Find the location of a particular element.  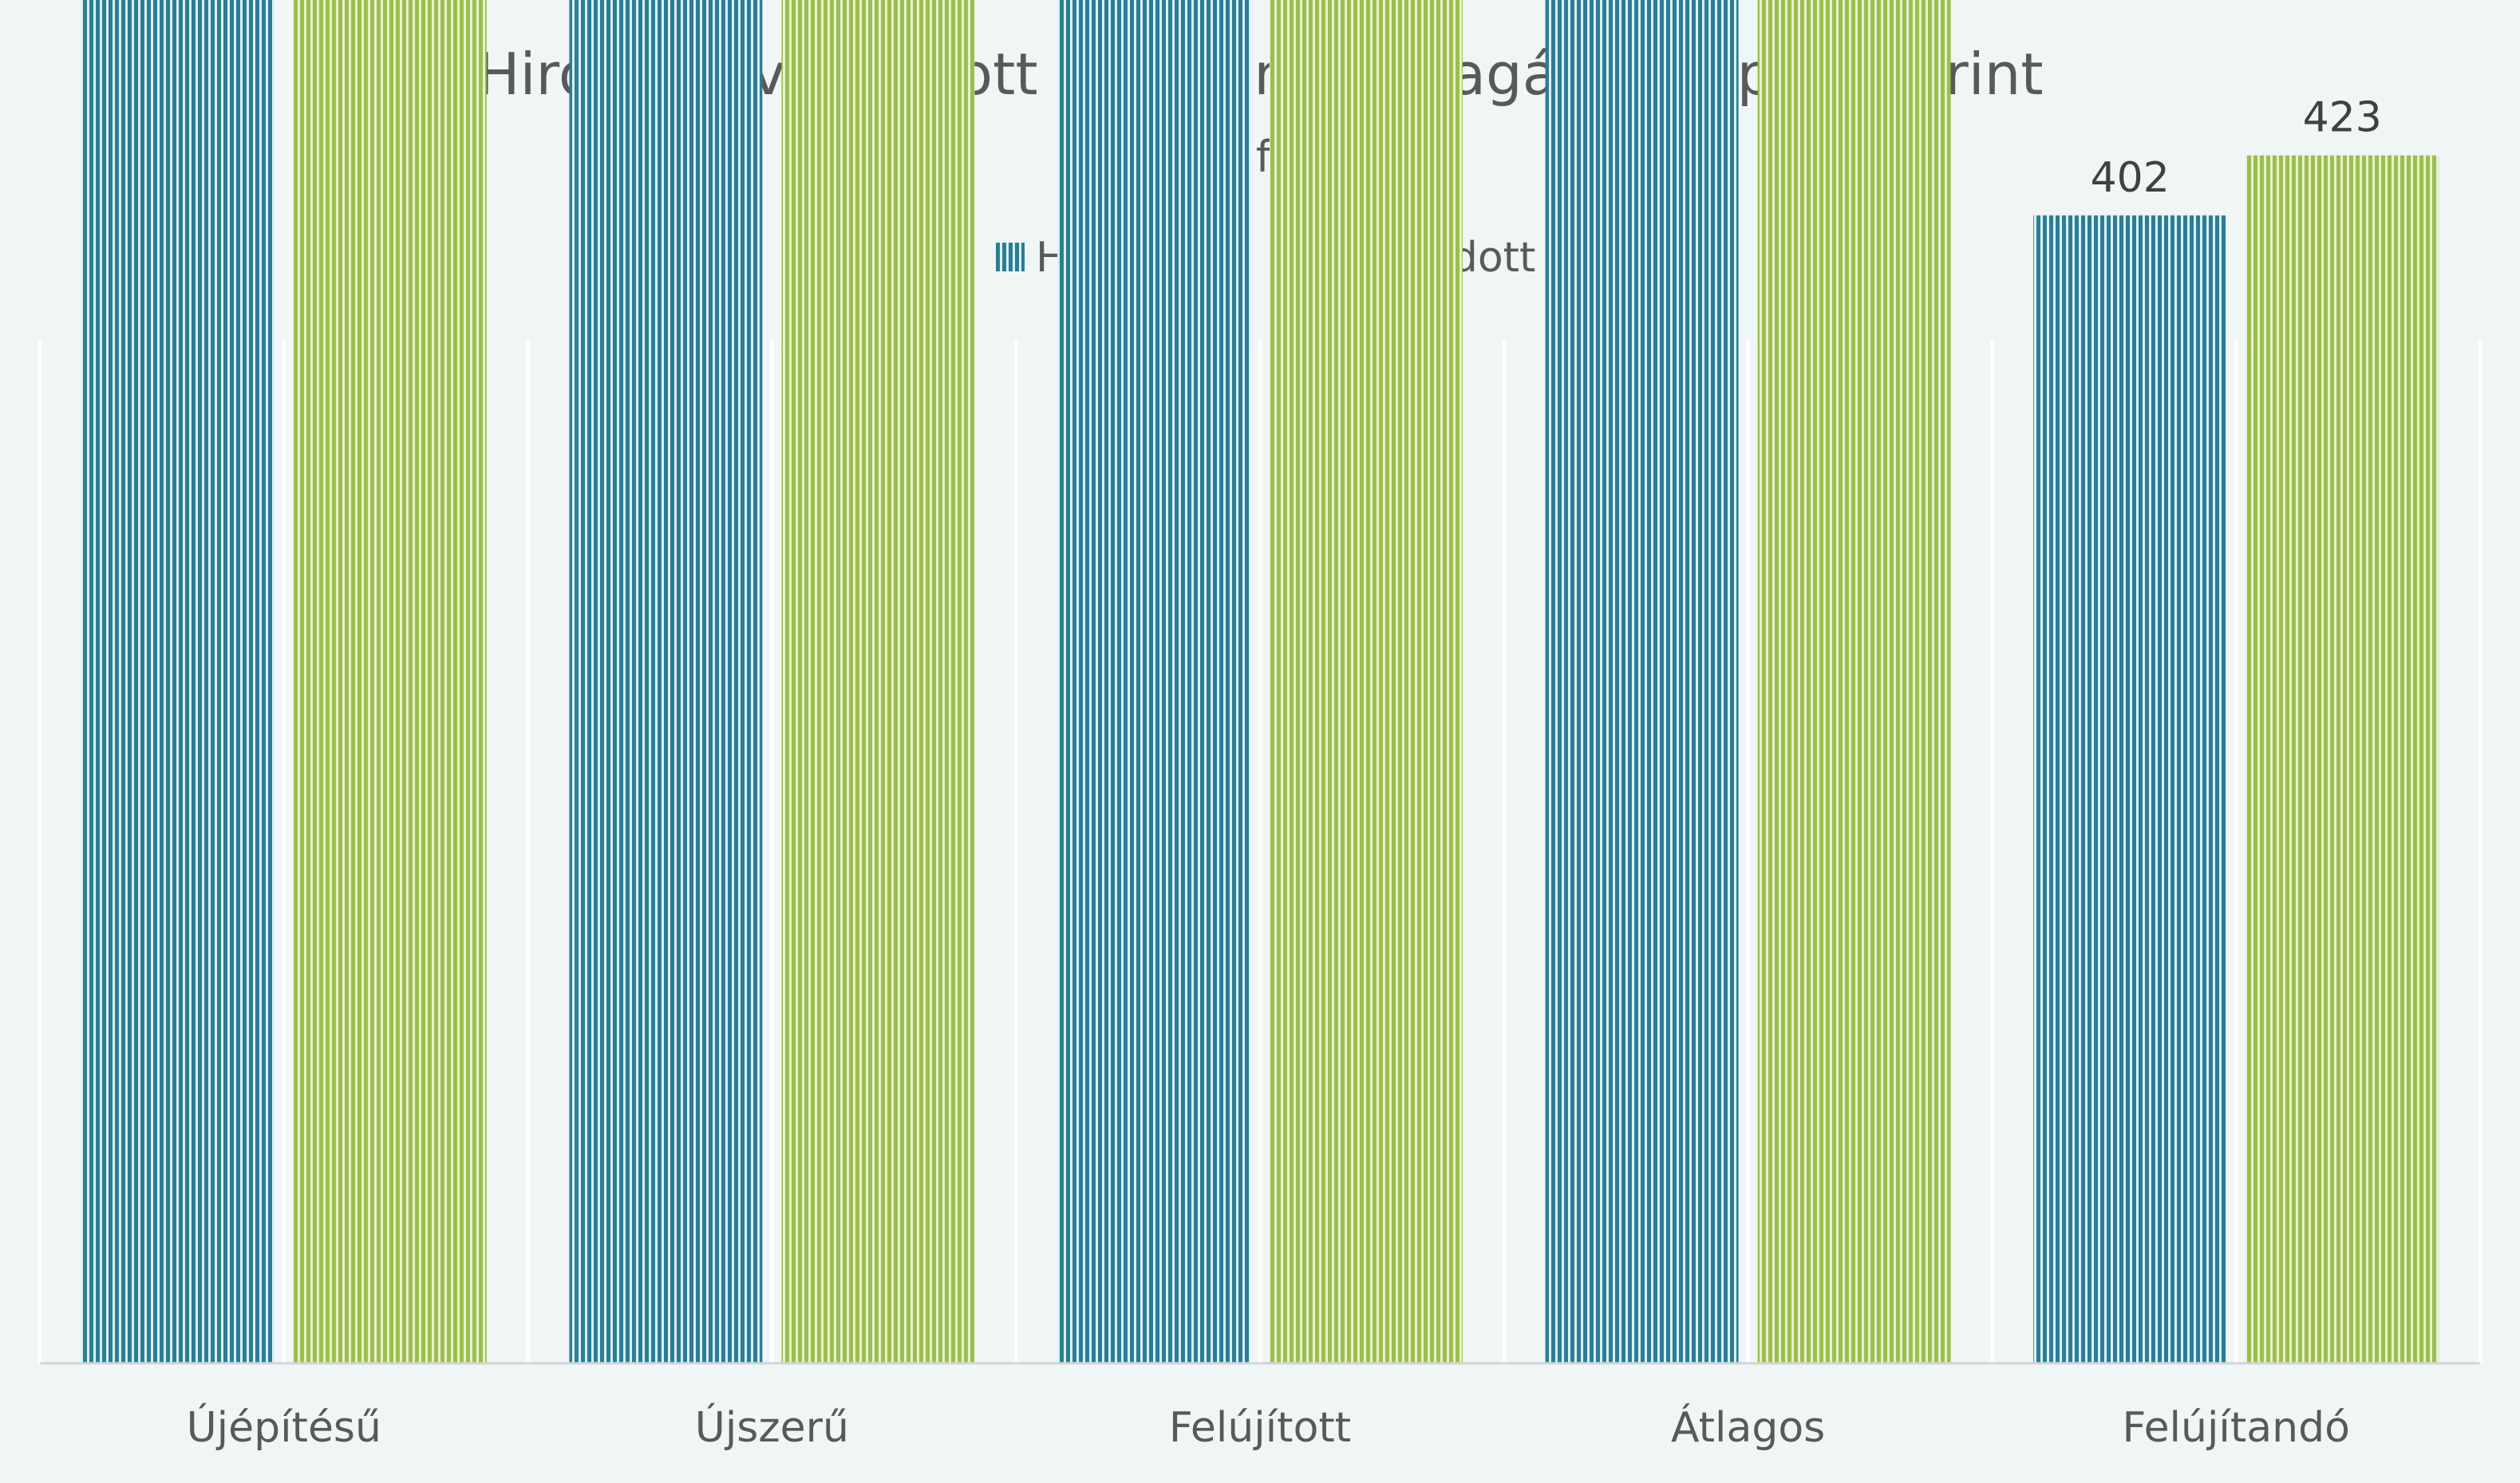

bar-q1-eladott-felujitott is located at coordinates (1367, 681).